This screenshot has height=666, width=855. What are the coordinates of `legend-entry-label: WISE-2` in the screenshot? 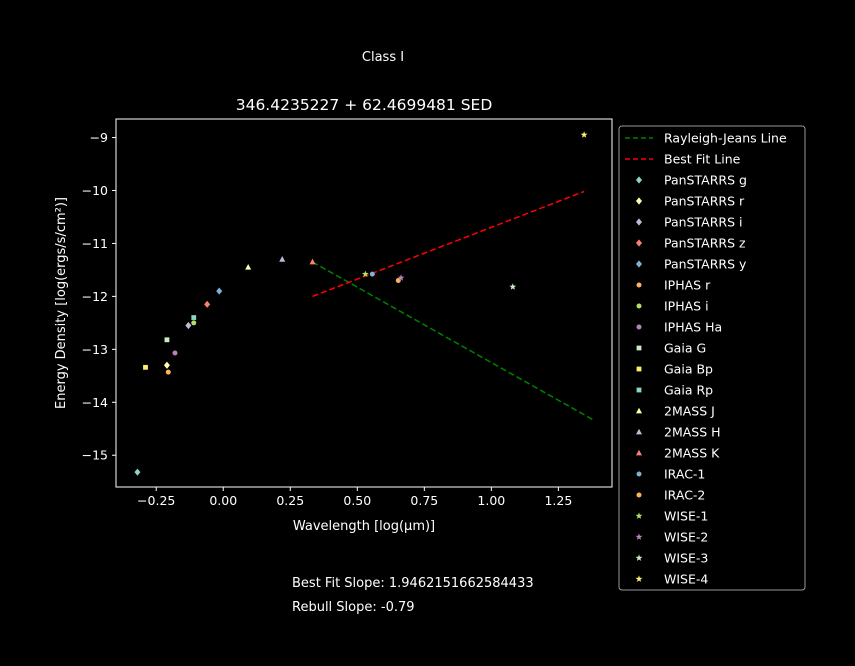 It's located at (686, 537).